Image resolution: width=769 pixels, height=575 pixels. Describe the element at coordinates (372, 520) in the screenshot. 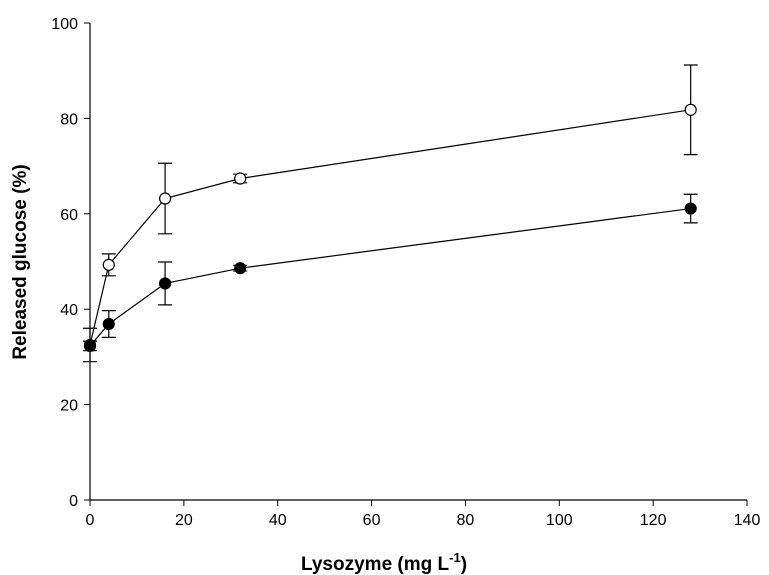

I see `x-tick-label: 60` at that location.